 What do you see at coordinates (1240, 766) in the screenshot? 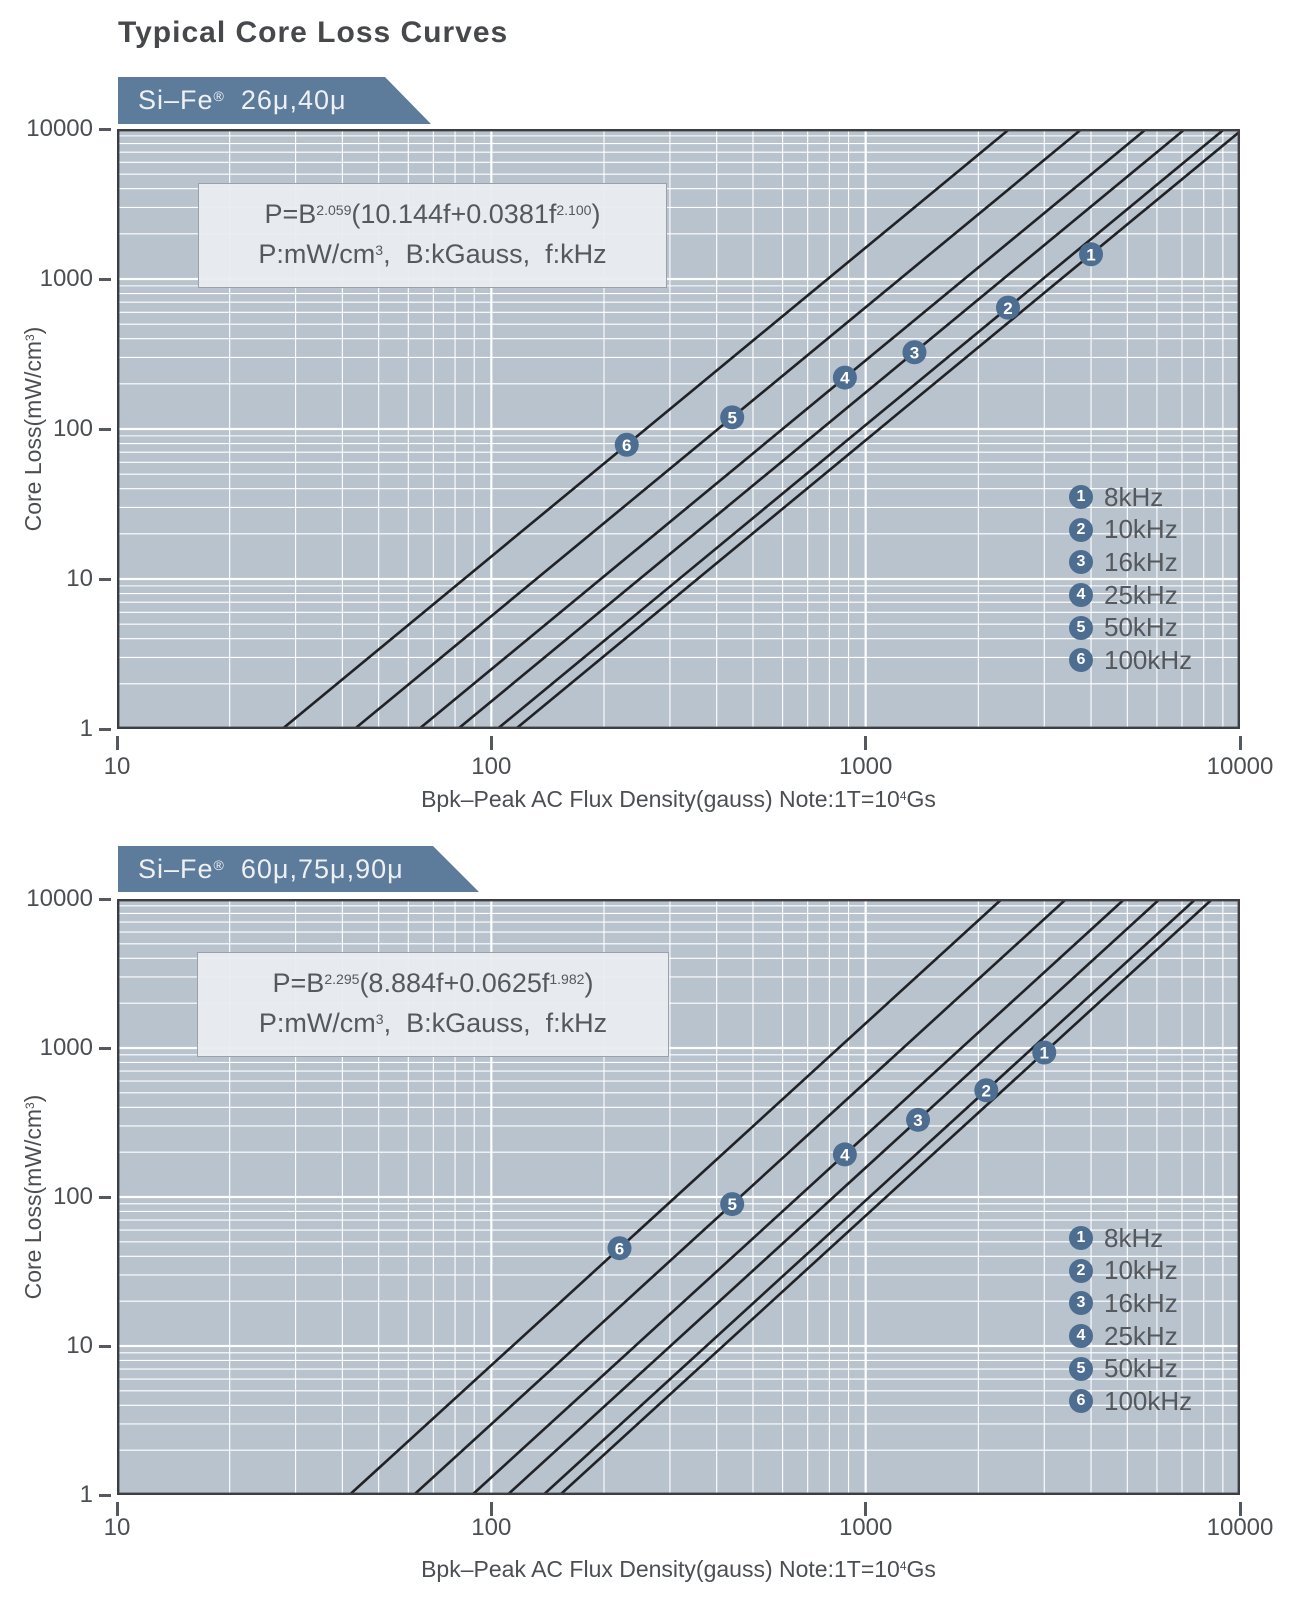
I see `x-tick-10000: 10000` at bounding box center [1240, 766].